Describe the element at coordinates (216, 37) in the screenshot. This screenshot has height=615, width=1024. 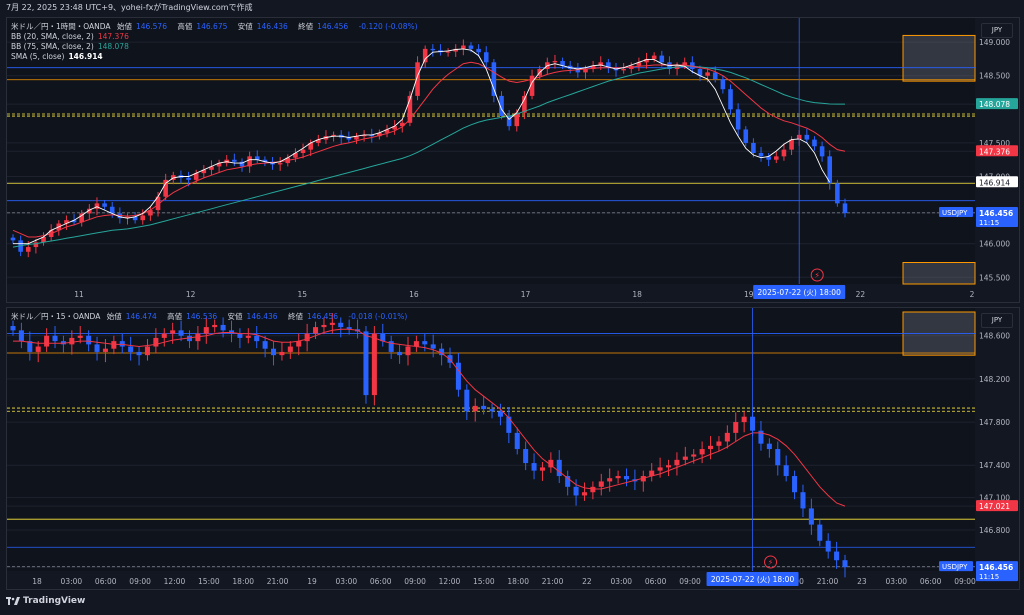
I see `indicator-bb20: BB (20, SMA, close, 2) 147.376` at that location.